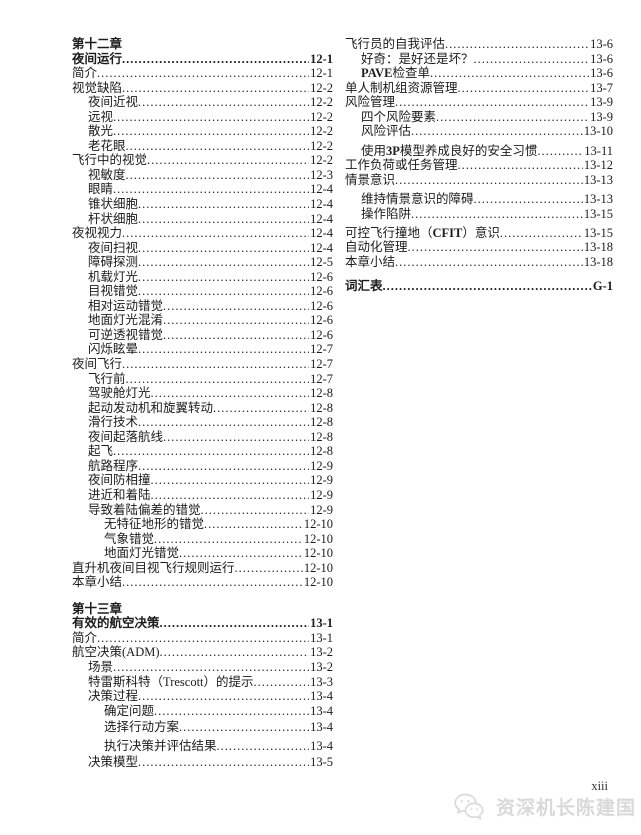 The width and height of the screenshot is (641, 835). What do you see at coordinates (202, 335) in the screenshot?
I see `toc-row: 可逆透视错觉 12-6` at bounding box center [202, 335].